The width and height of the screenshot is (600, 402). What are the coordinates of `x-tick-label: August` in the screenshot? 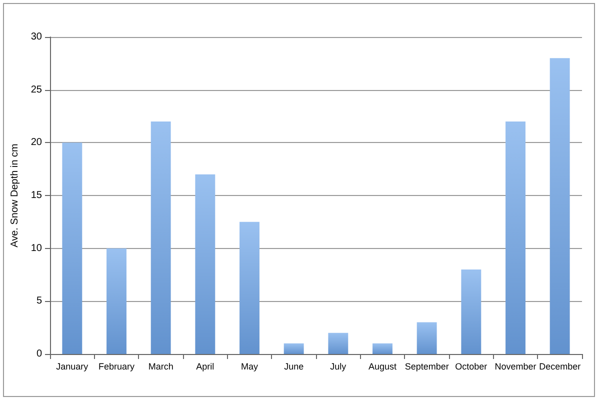 It's located at (383, 367).